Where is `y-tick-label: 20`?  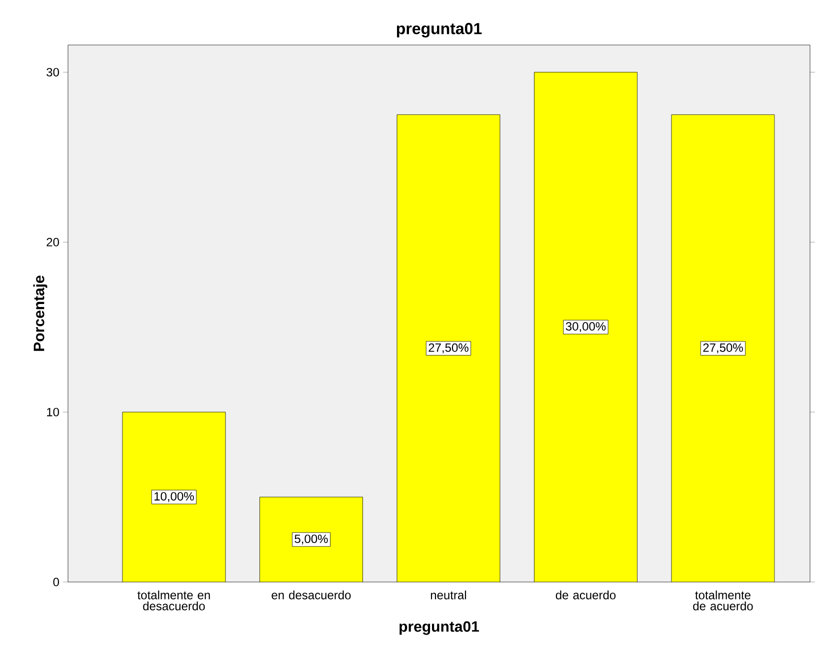
y-tick-label: 20 is located at coordinates (53, 242).